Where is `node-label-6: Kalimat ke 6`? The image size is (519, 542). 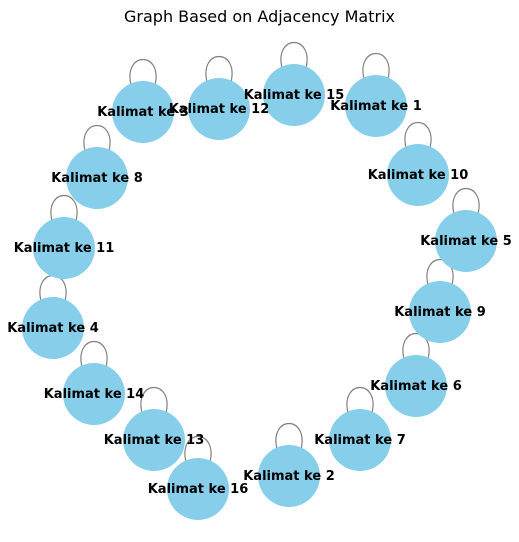
node-label-6: Kalimat ke 6 is located at coordinates (416, 386).